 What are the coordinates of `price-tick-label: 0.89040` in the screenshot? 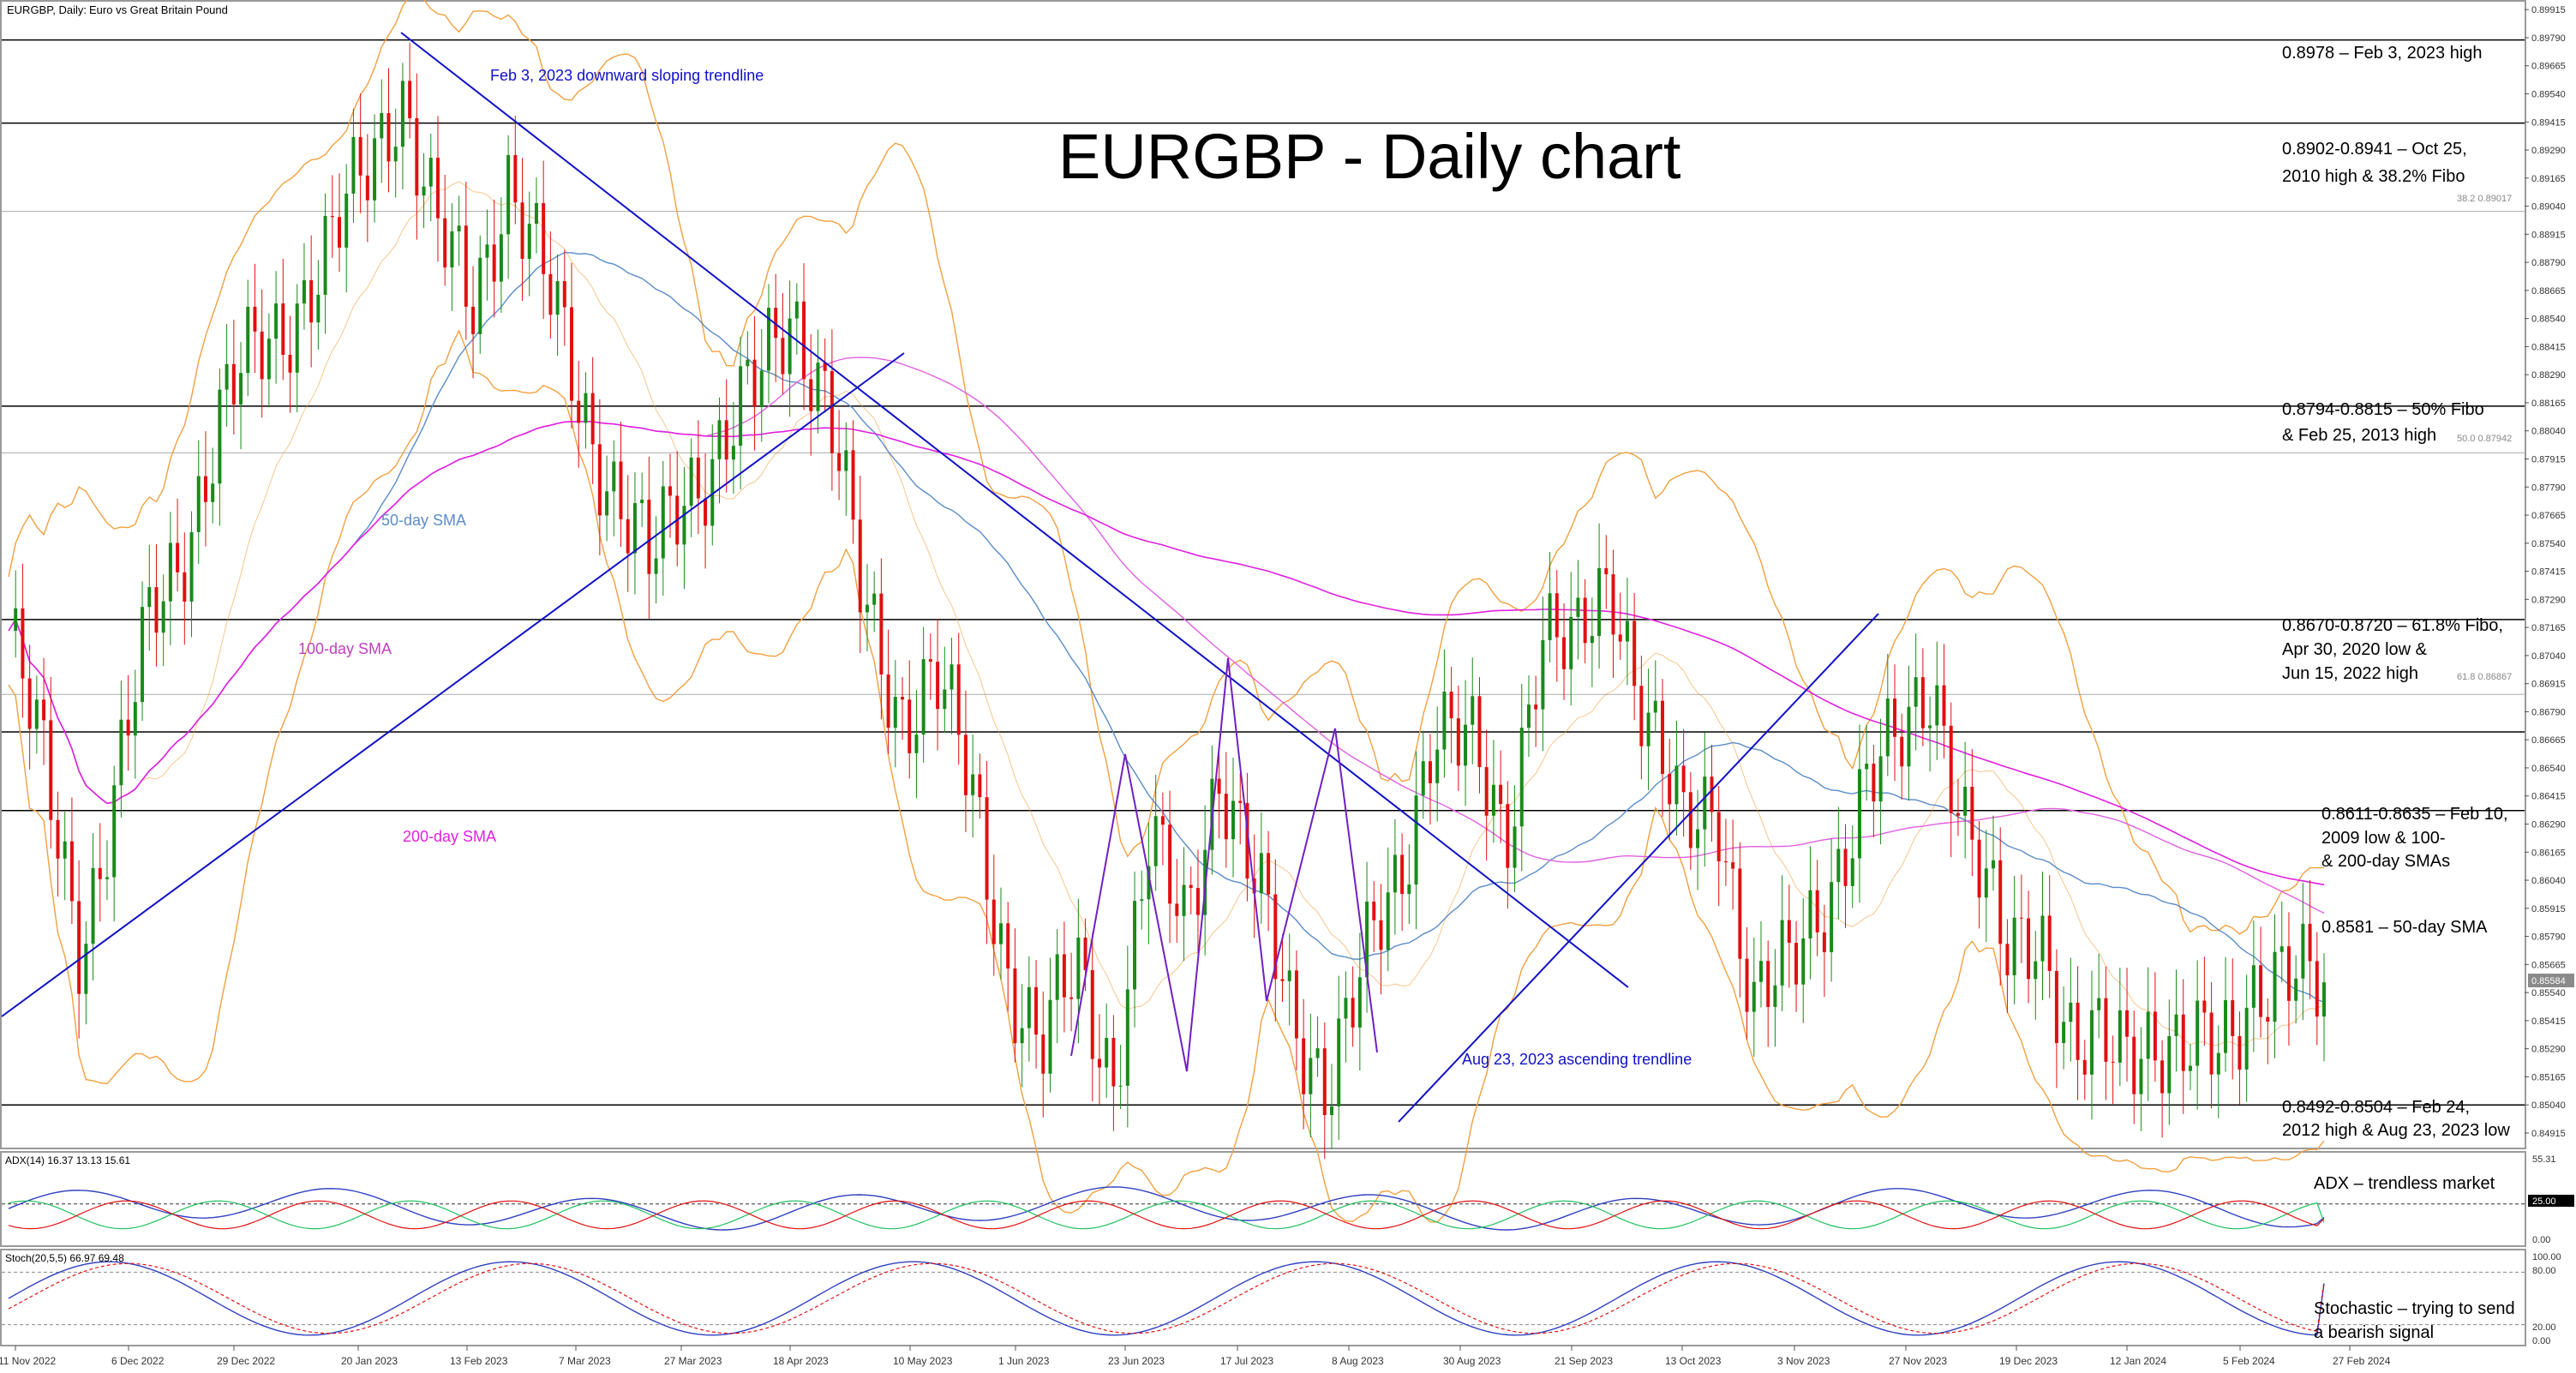 It's located at (2548, 207).